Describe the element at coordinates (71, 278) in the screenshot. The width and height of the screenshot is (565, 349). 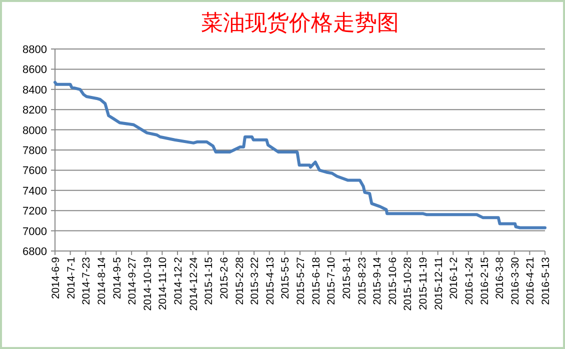
I see `x-tick-label: 2014-7-1` at that location.